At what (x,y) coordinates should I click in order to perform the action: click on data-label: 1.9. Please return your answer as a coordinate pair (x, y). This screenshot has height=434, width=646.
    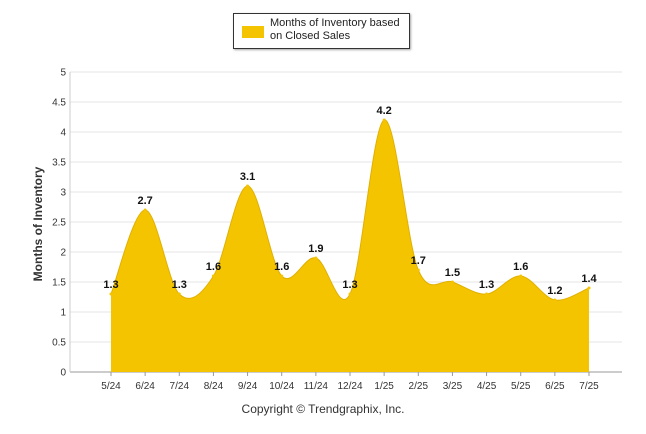
    Looking at the image, I should click on (315, 249).